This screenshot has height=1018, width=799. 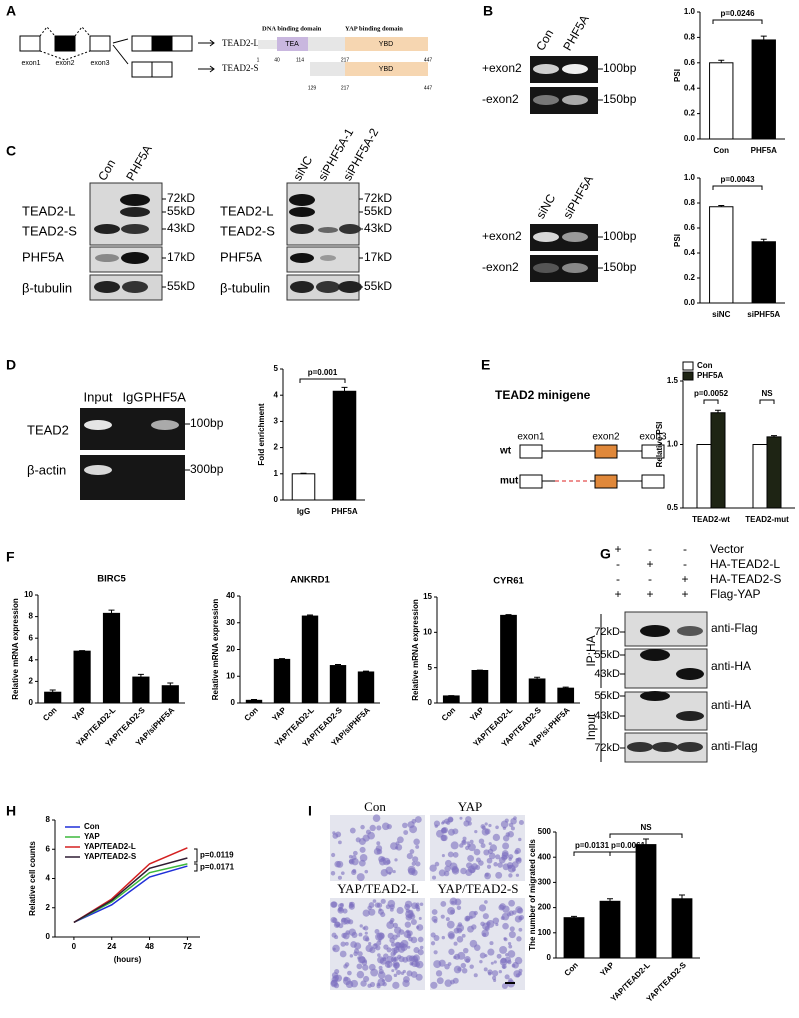 What do you see at coordinates (230, 649) in the screenshot?
I see `y-tick-label: 20` at bounding box center [230, 649].